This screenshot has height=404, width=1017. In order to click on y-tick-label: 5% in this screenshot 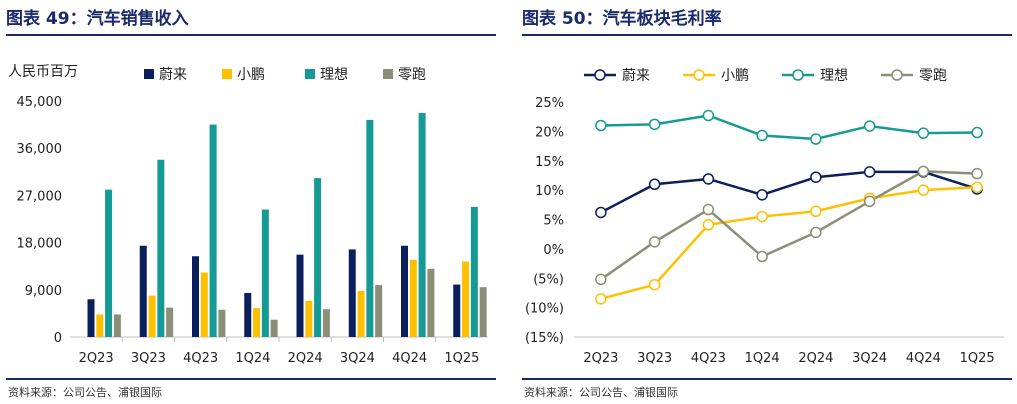, I will do `click(553, 221)`.